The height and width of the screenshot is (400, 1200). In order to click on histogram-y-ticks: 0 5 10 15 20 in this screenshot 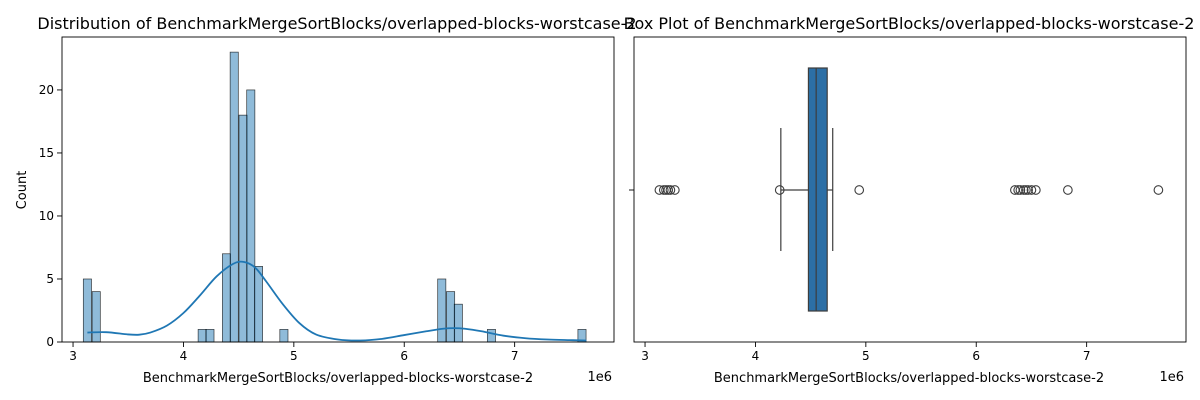, I will do `click(50, 216)`.